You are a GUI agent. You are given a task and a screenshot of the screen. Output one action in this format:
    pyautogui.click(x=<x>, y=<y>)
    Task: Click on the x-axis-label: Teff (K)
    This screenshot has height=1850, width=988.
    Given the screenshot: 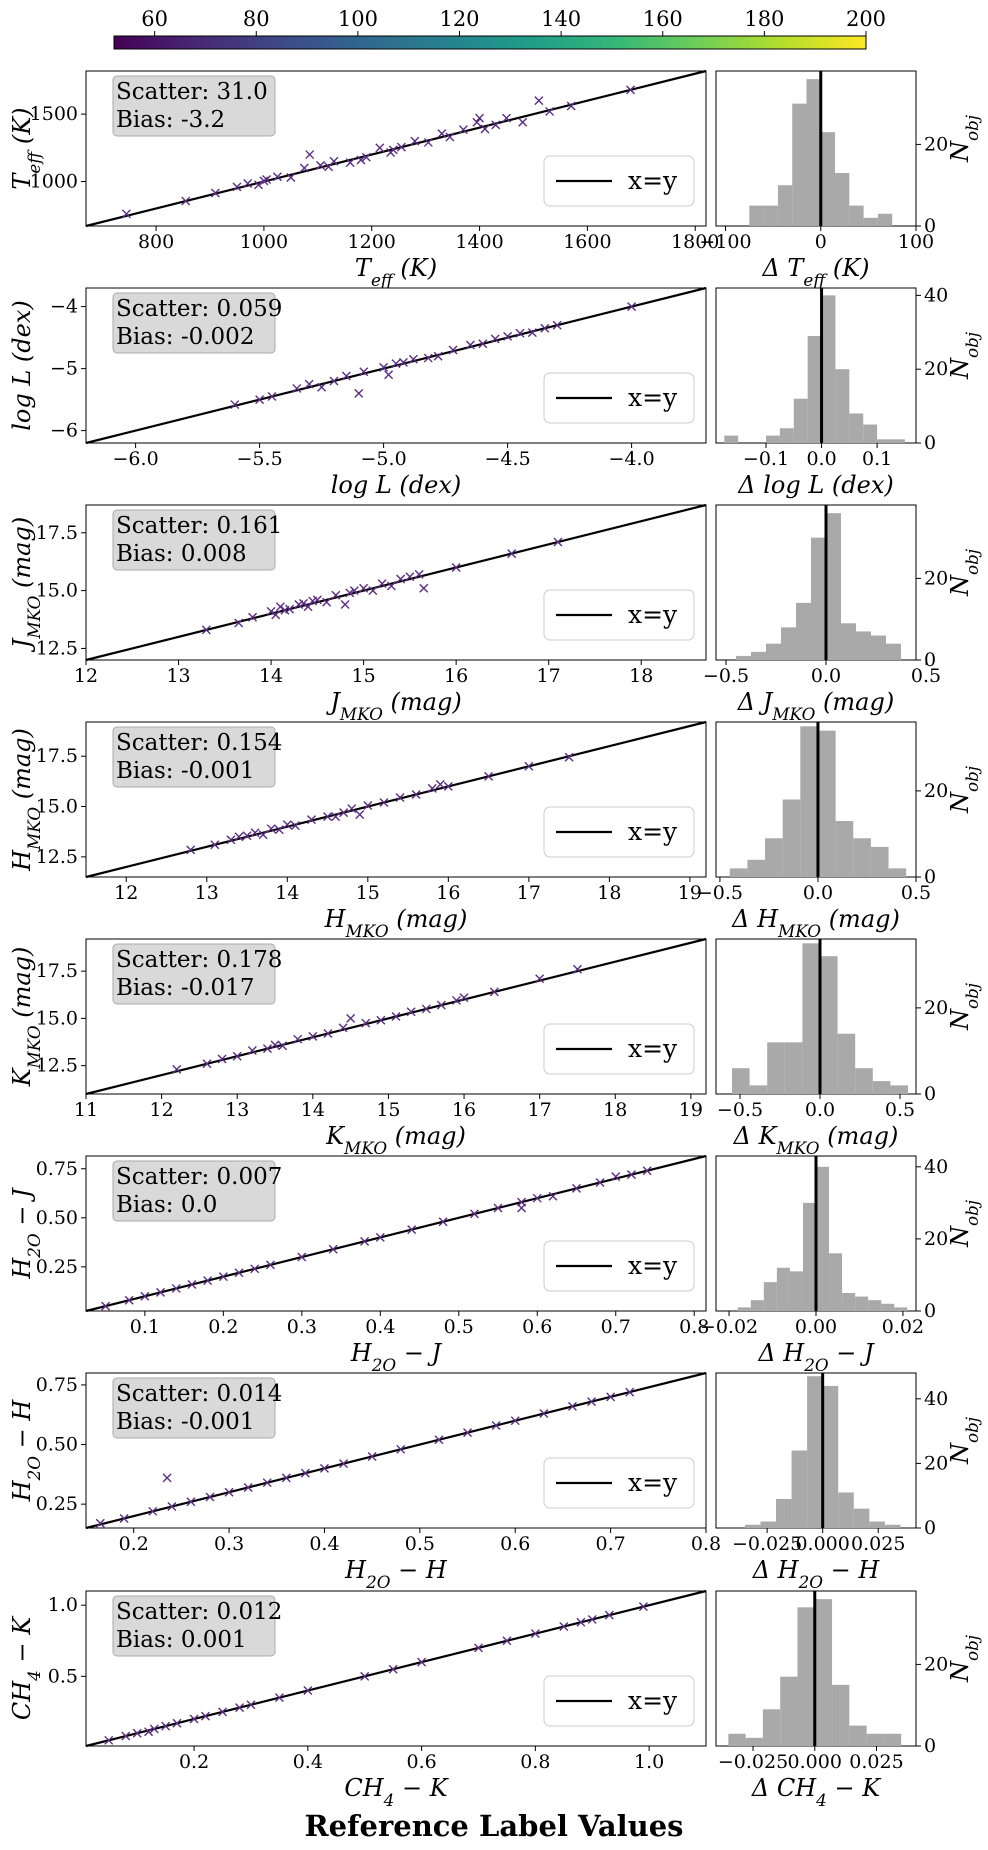 What is the action you would take?
    pyautogui.click(x=396, y=272)
    